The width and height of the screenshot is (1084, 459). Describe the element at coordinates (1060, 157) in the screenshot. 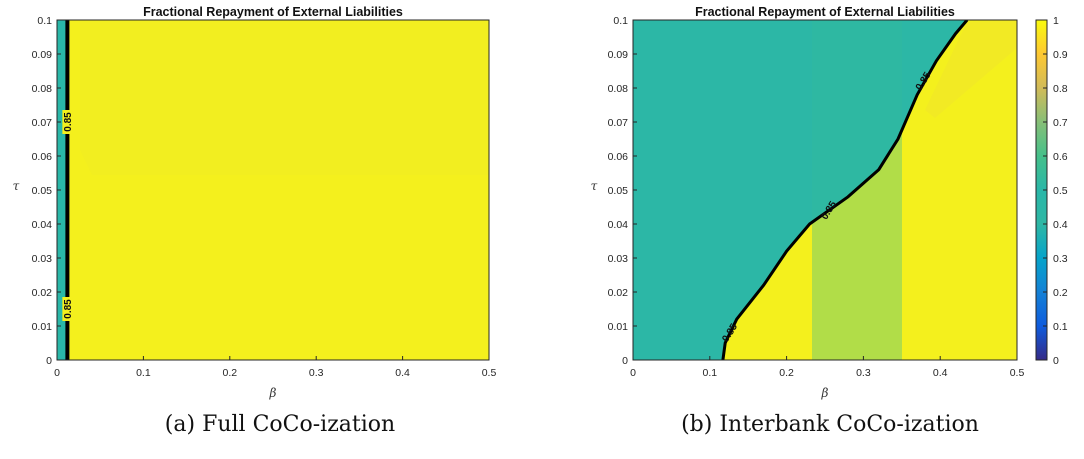

I see `colorbar-tick-label: 0.6` at that location.